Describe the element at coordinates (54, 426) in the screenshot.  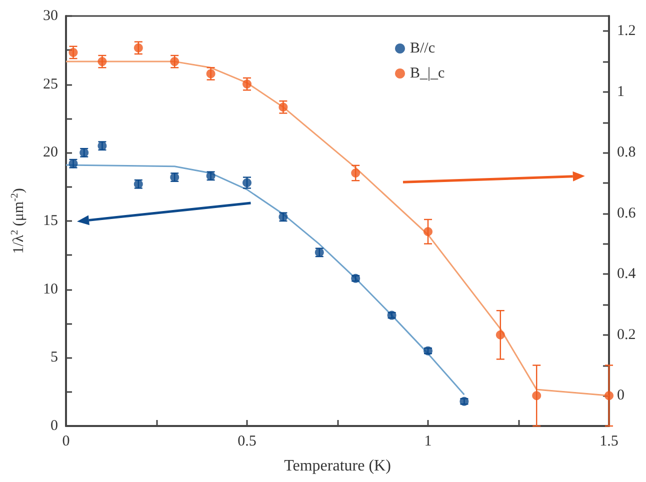
I see `y-tick-label: 0` at that location.